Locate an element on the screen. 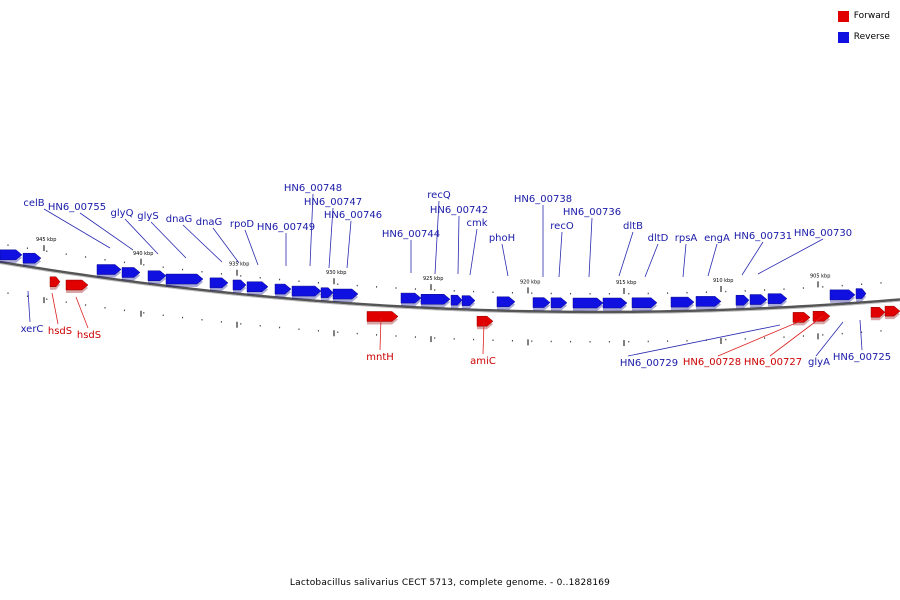 Image resolution: width=900 pixels, height=600 pixels. legend: Forward Reverse is located at coordinates (863, 30).